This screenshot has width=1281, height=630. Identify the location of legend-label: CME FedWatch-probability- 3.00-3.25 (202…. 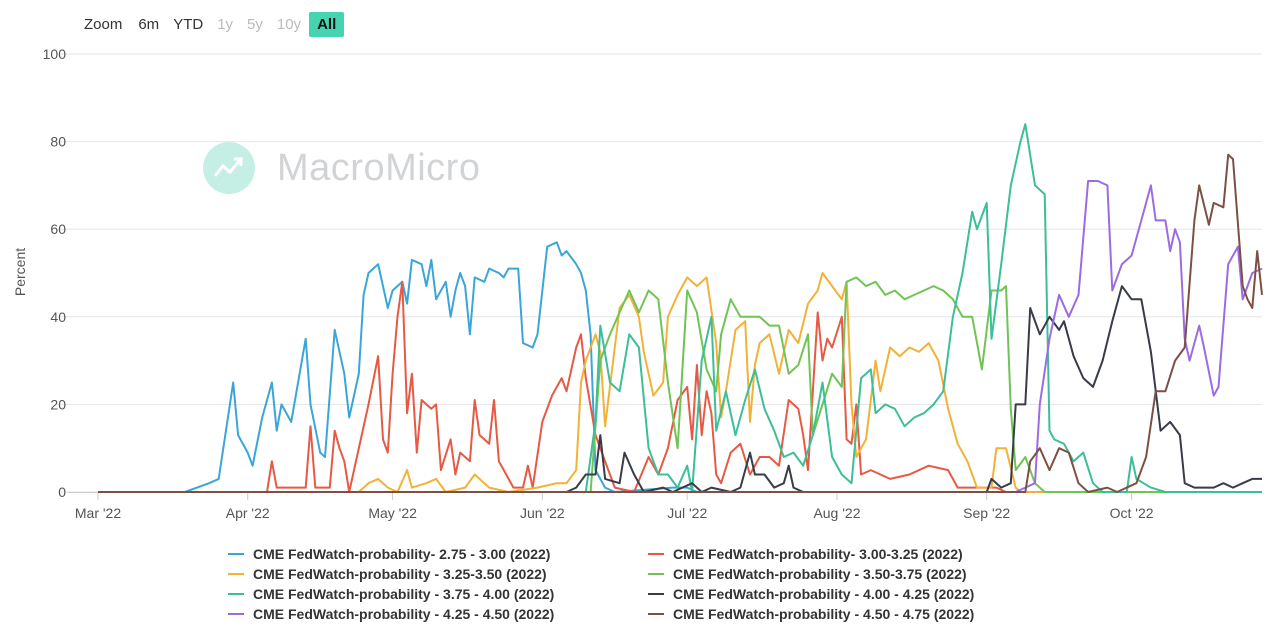
(818, 553).